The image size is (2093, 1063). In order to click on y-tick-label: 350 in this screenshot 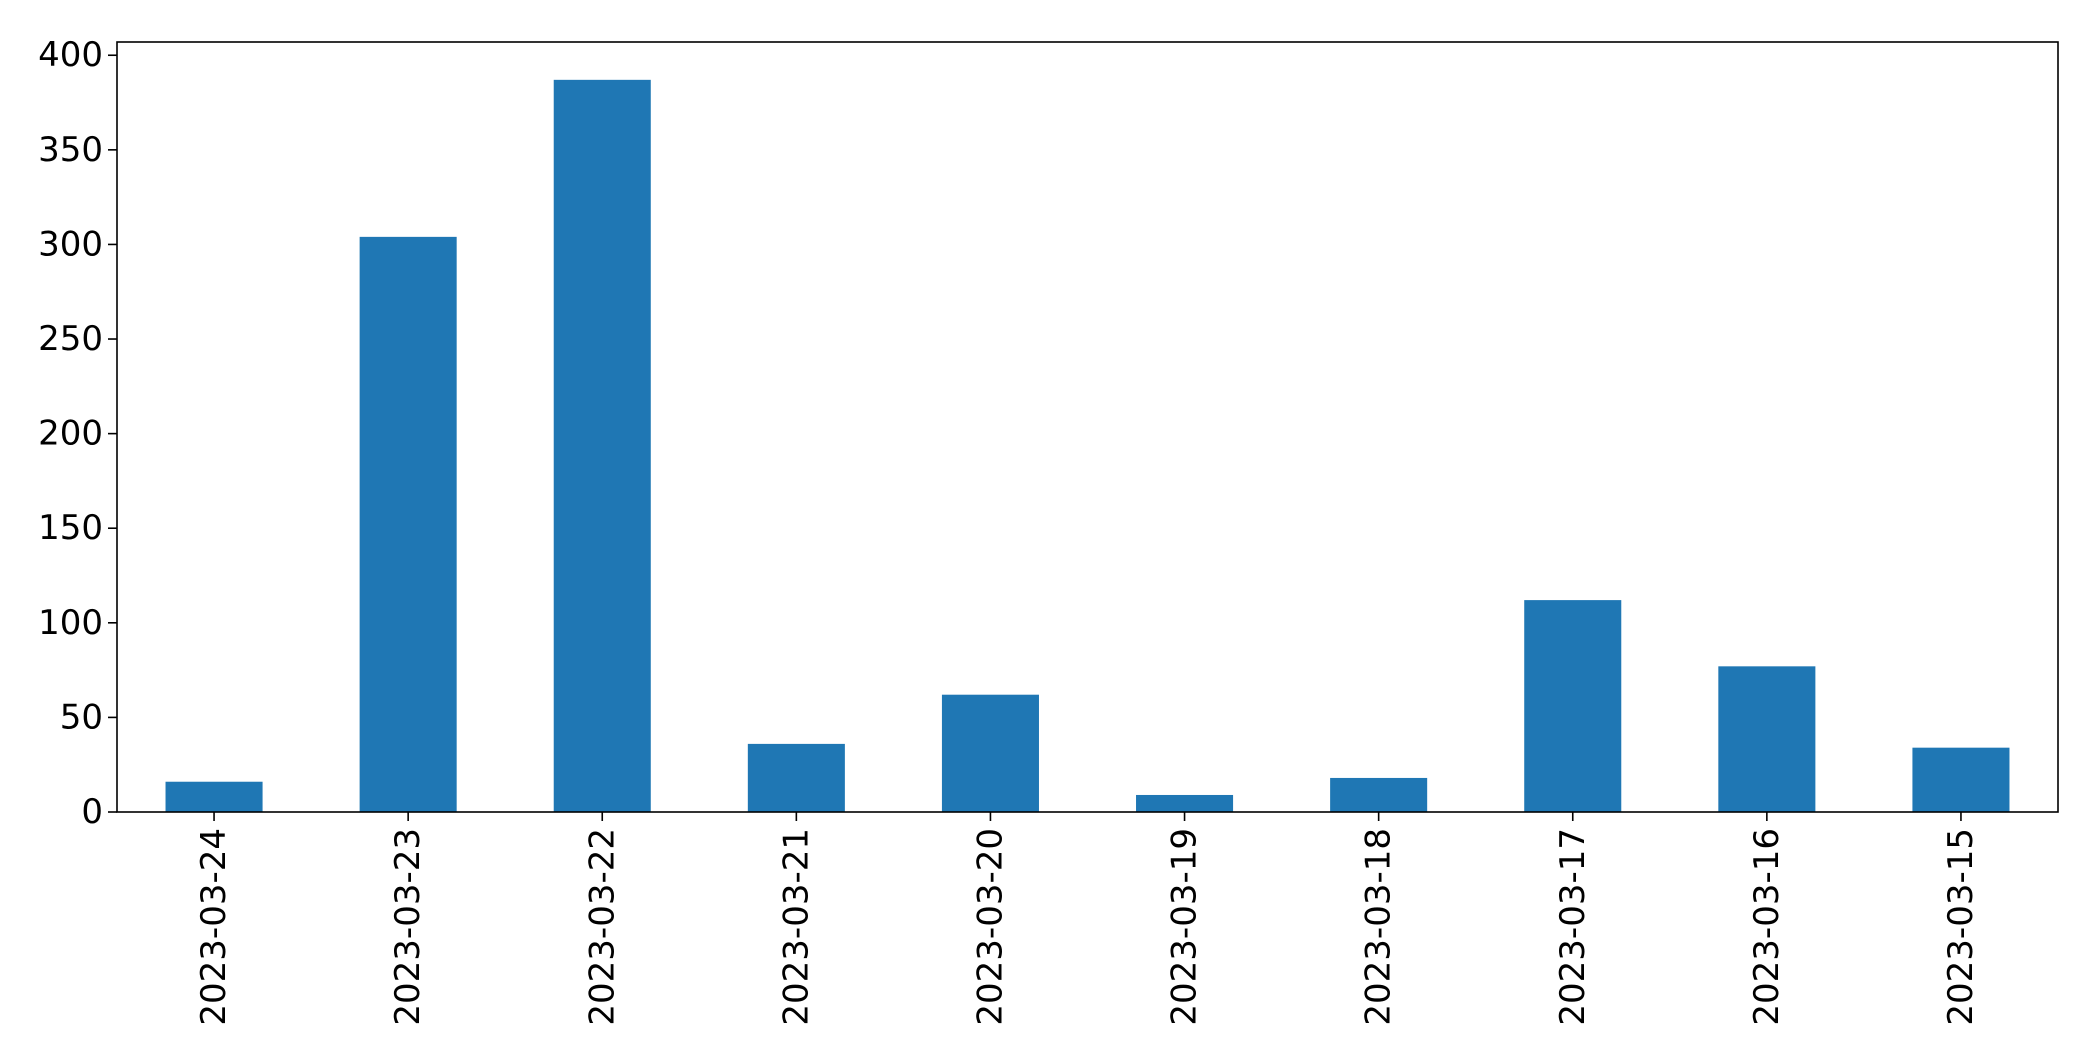, I will do `click(70, 150)`.